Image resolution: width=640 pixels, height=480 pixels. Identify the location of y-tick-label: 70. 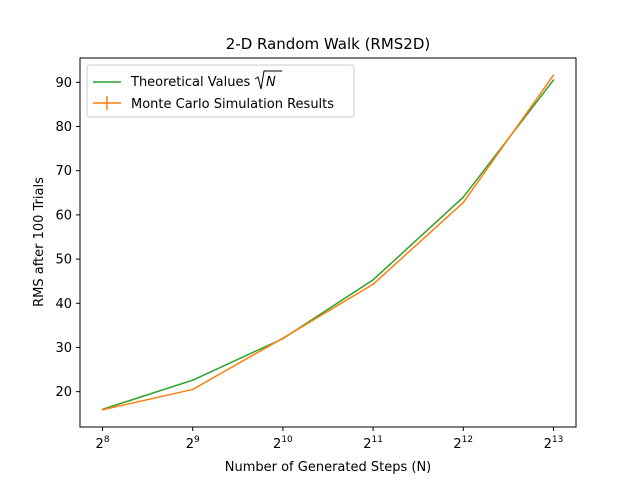
(63, 171).